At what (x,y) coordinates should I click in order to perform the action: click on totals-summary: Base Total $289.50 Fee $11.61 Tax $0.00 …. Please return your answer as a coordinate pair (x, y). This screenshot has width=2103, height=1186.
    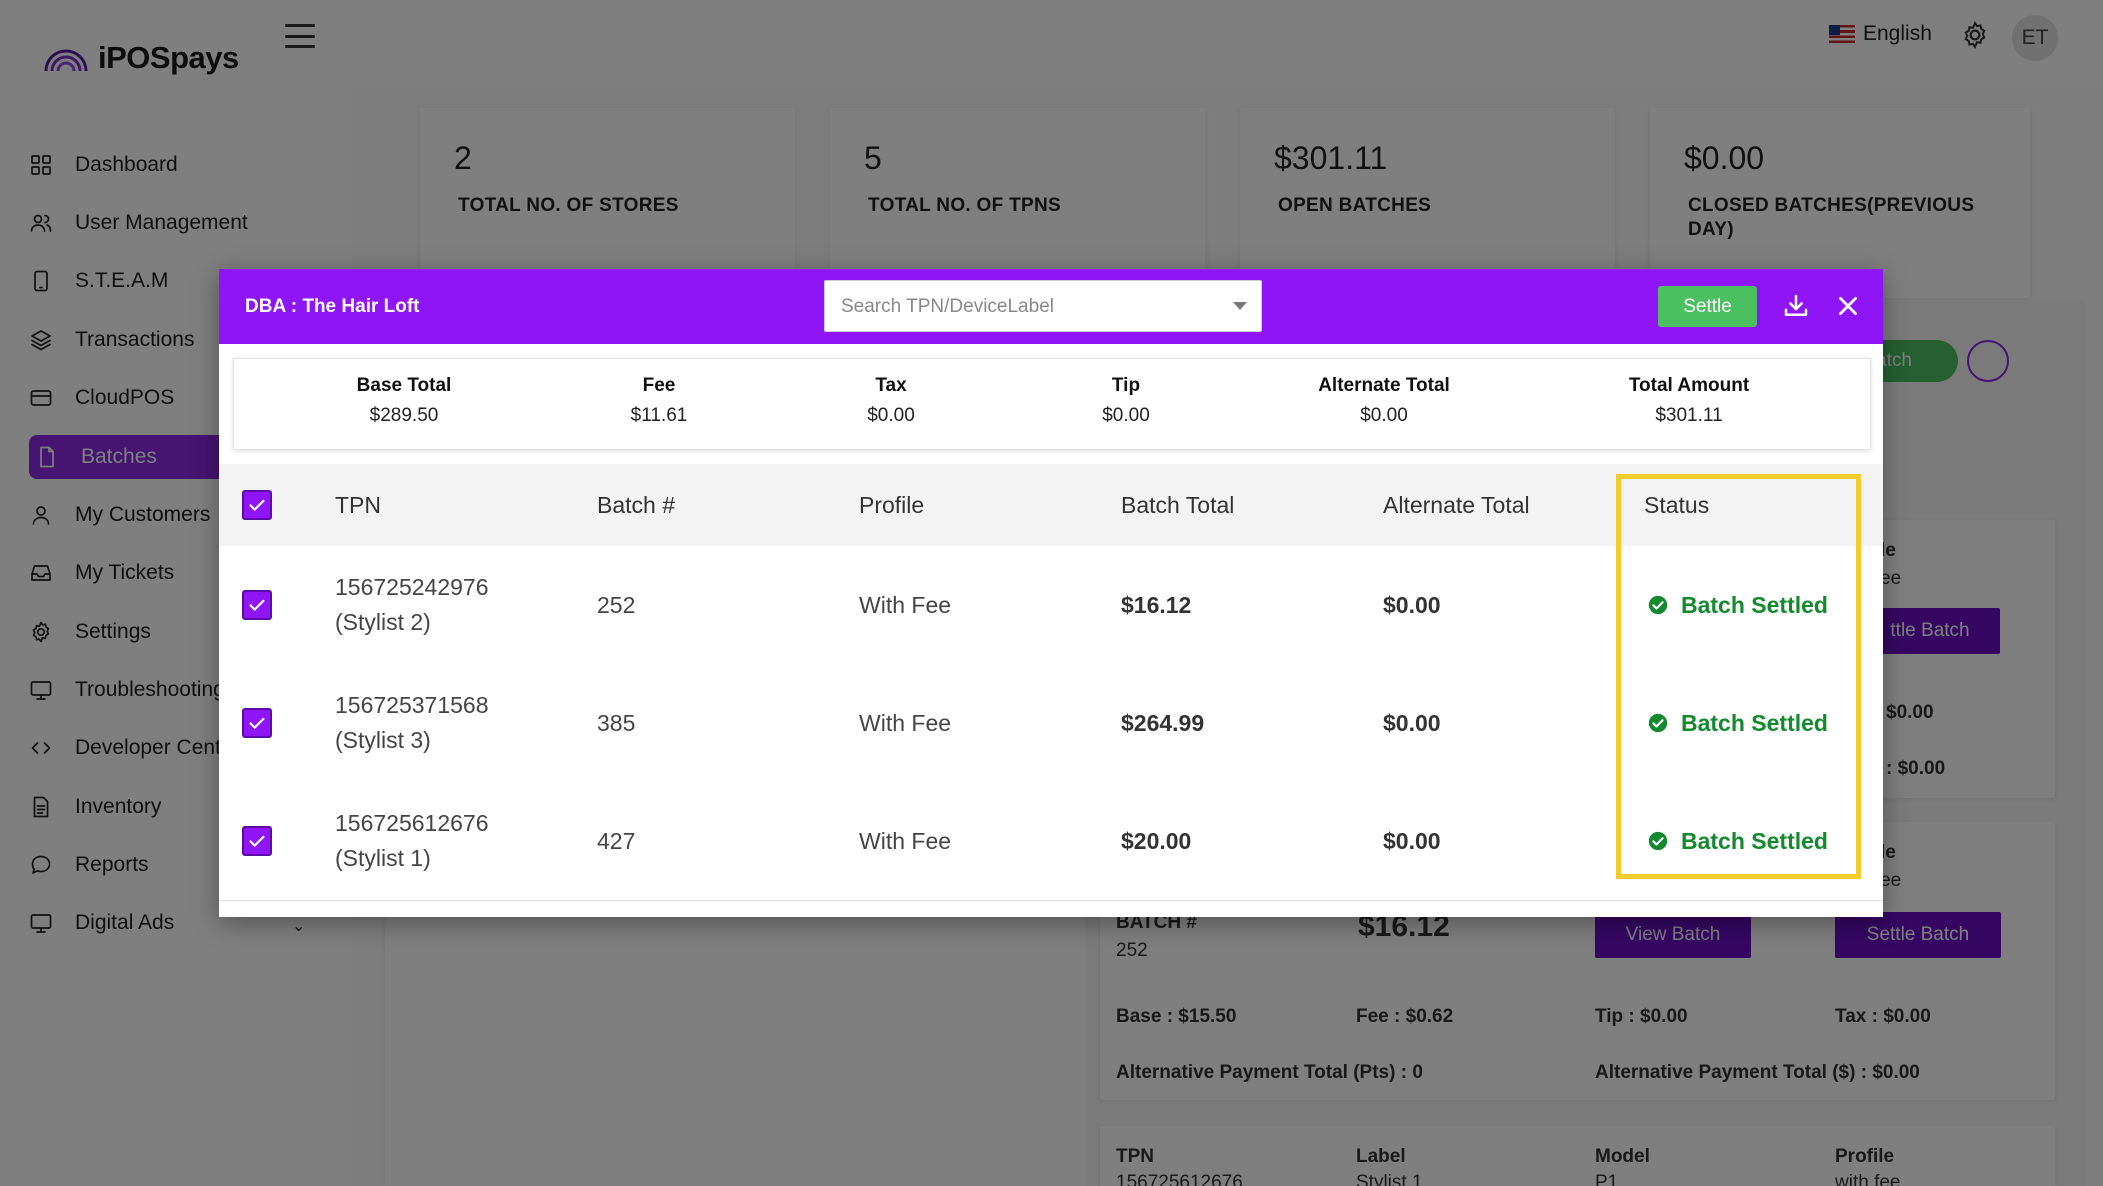
    Looking at the image, I should click on (1052, 404).